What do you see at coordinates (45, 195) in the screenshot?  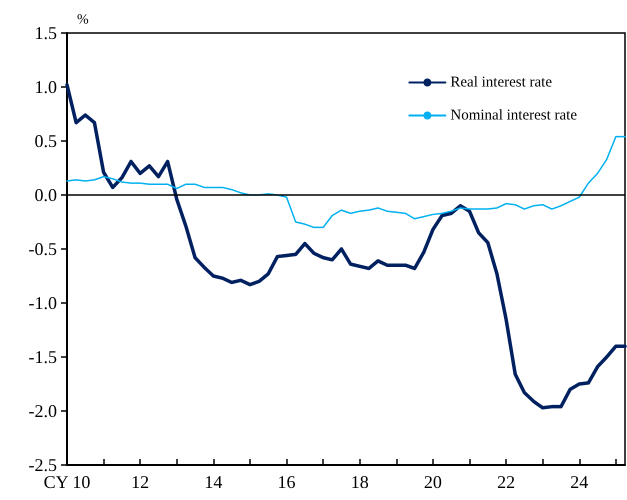 I see `y-tick-label: 0.0` at bounding box center [45, 195].